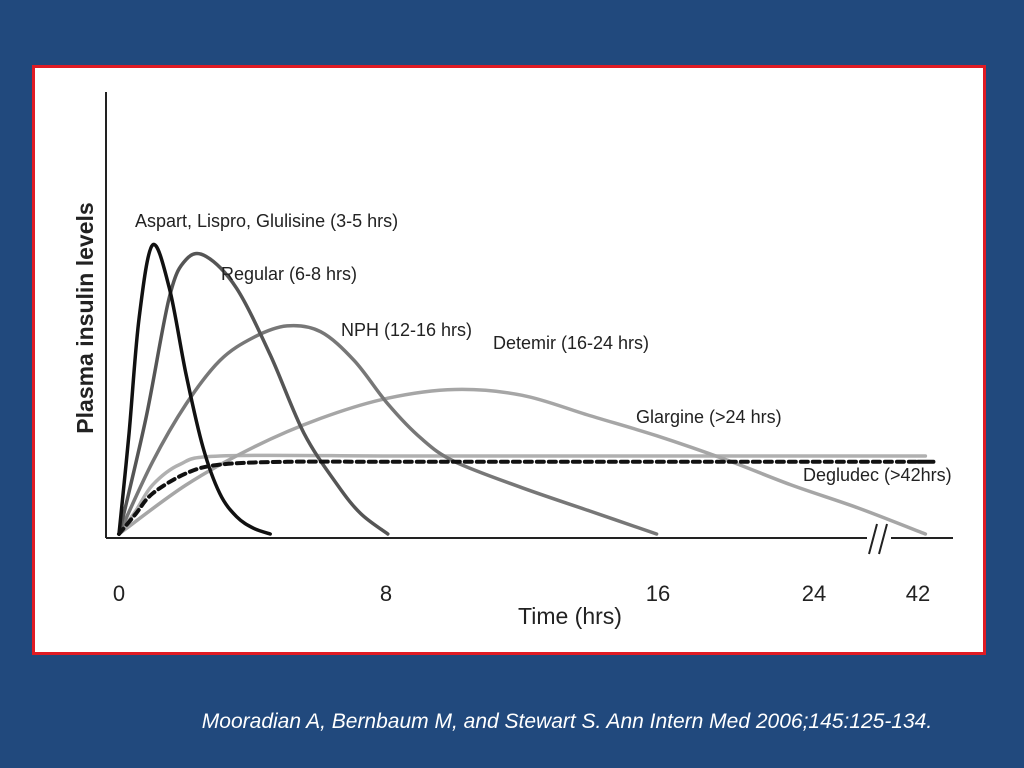 Image resolution: width=1024 pixels, height=768 pixels. What do you see at coordinates (918, 593) in the screenshot?
I see `x-tick-label: 42` at bounding box center [918, 593].